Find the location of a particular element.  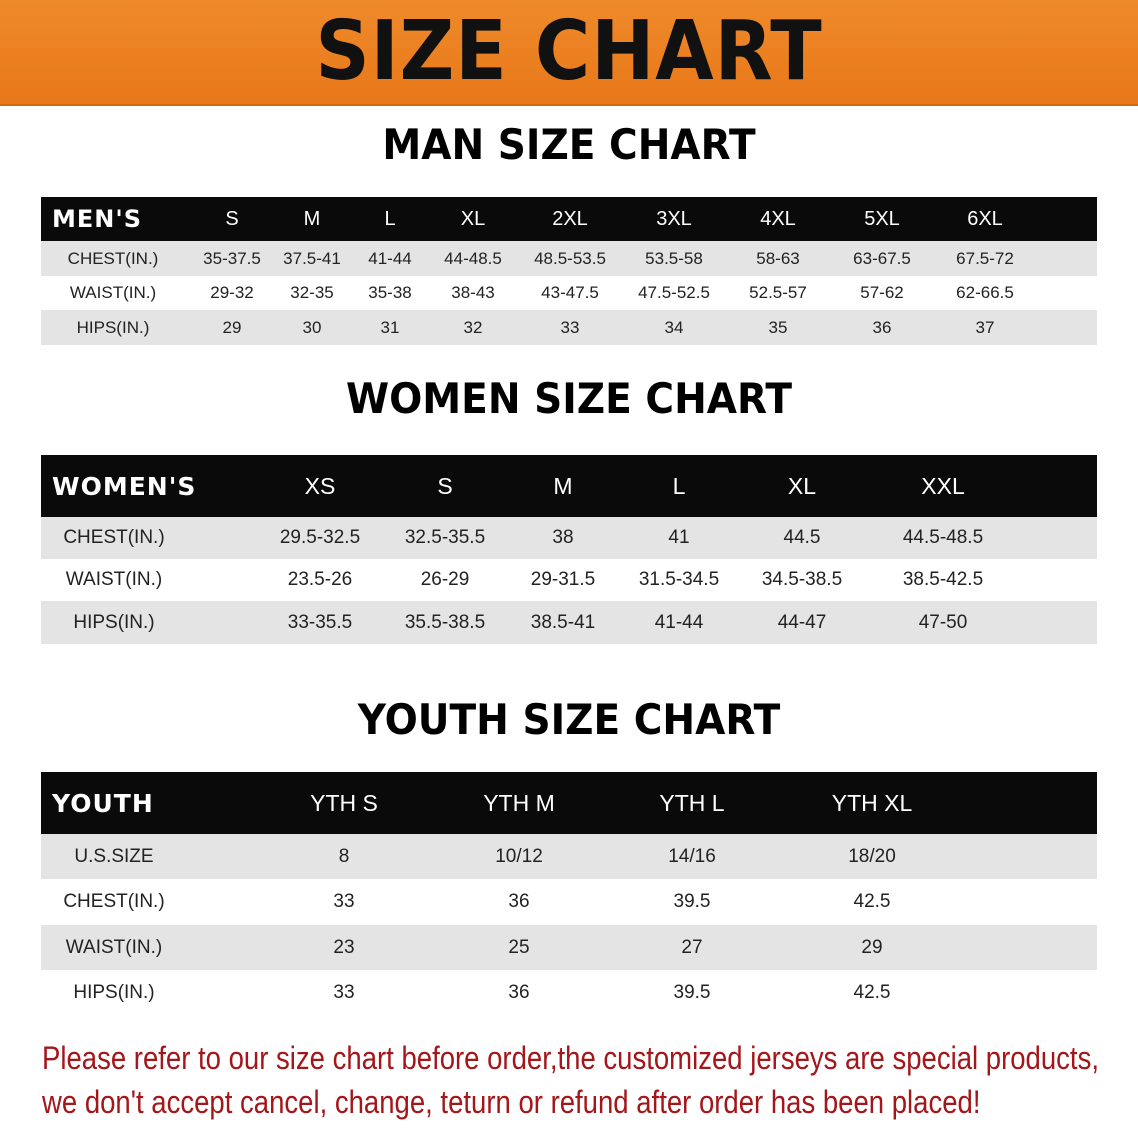

women-cell-value: 38.5-41 is located at coordinates (563, 622).